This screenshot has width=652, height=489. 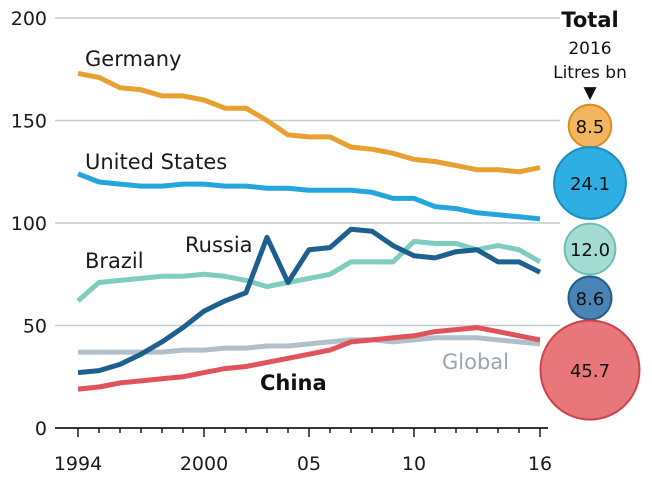 I want to click on y-tick-label: 200, so click(x=29, y=19).